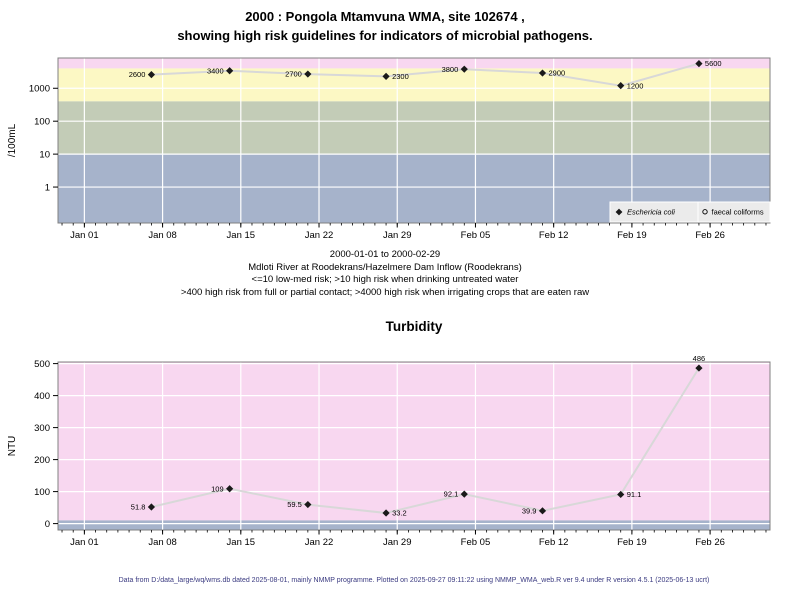 The image size is (800, 600). What do you see at coordinates (713, 63) in the screenshot?
I see `data-point-label: 5600` at bounding box center [713, 63].